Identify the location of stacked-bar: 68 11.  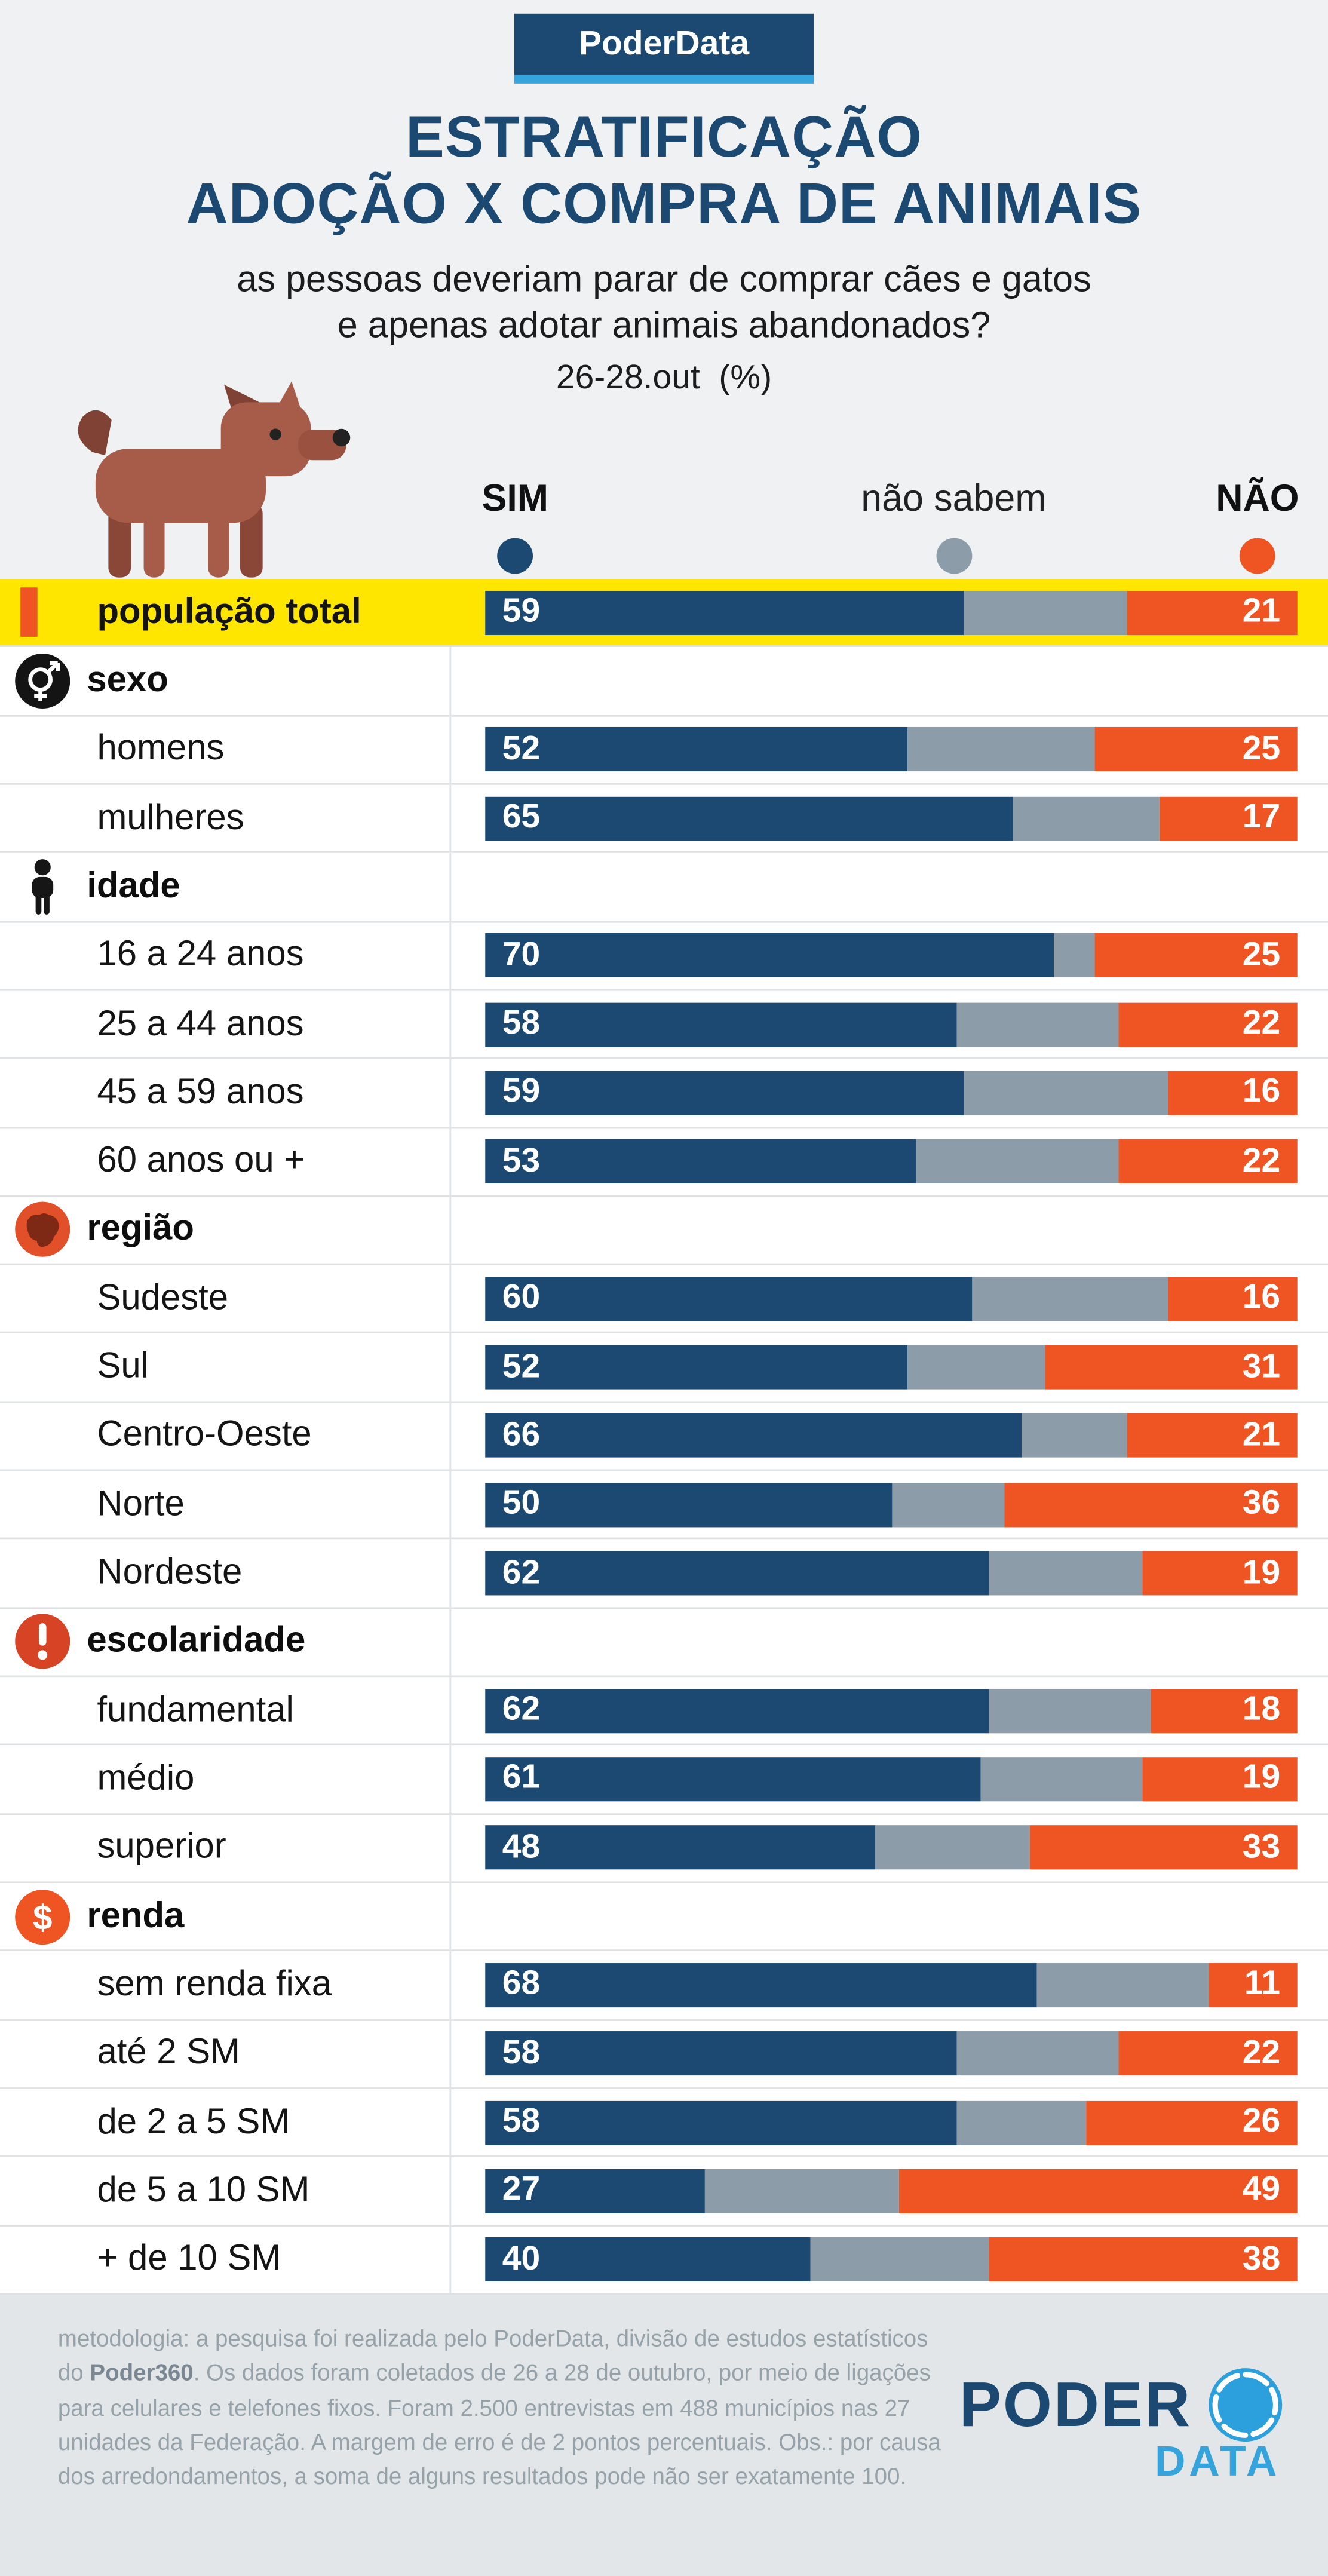
(891, 1984).